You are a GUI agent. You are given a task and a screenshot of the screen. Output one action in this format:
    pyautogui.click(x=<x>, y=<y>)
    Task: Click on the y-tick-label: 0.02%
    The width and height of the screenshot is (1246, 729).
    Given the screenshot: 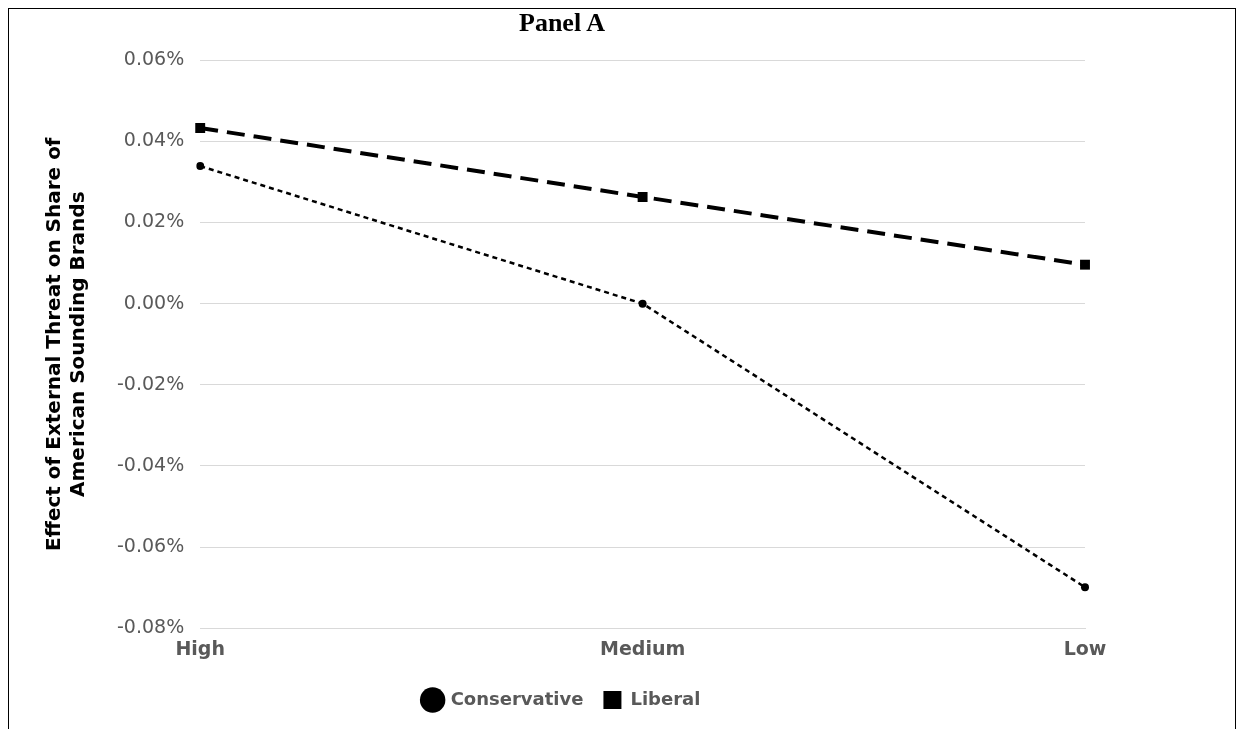 What is the action you would take?
    pyautogui.click(x=154, y=220)
    